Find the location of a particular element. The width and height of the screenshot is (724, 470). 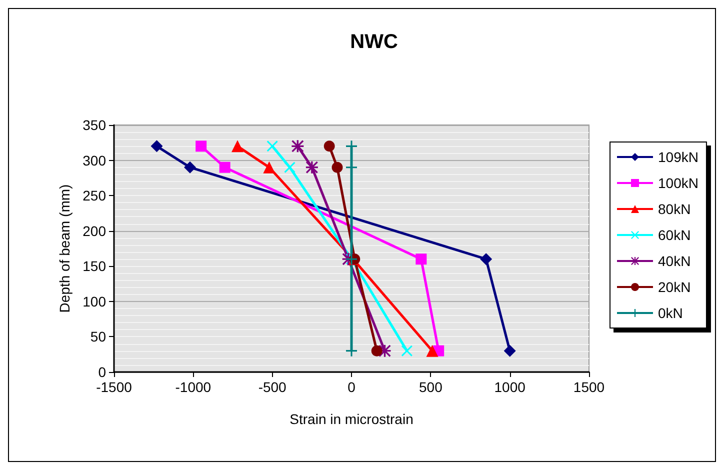

x-tick-label: -500 is located at coordinates (272, 387).